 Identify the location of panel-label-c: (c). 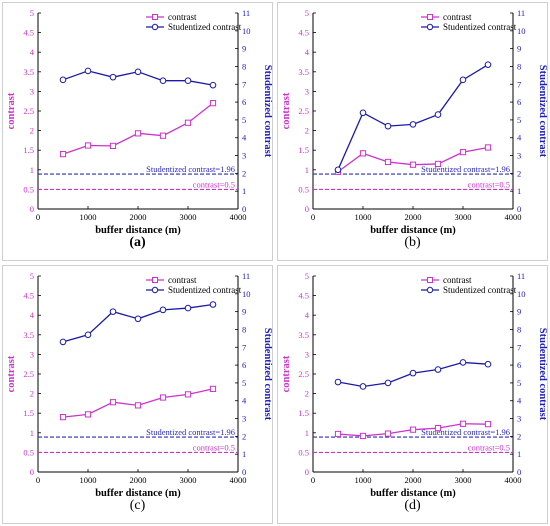
(137, 505).